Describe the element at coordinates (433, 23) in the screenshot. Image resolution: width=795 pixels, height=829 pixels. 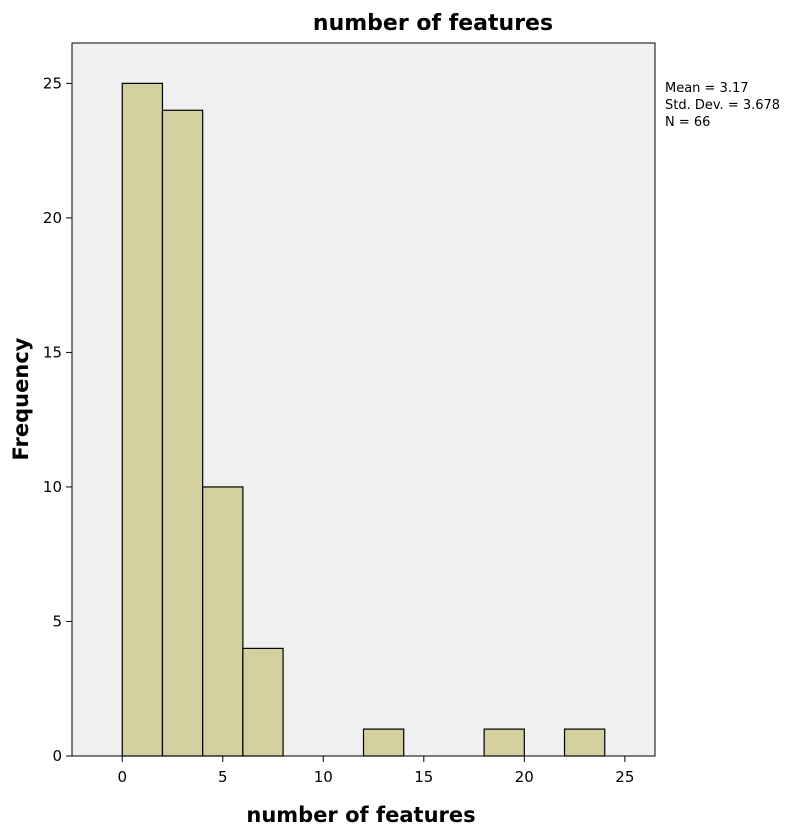
I see `chart-title: number of features` at that location.